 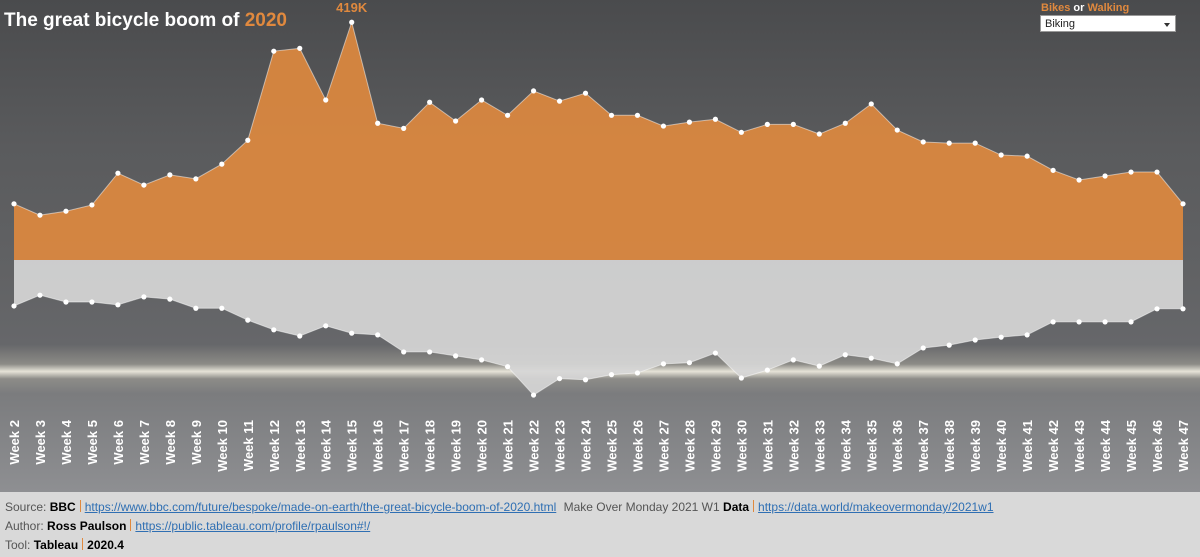 I want to click on measure-selector: Biking, so click(x=1108, y=23).